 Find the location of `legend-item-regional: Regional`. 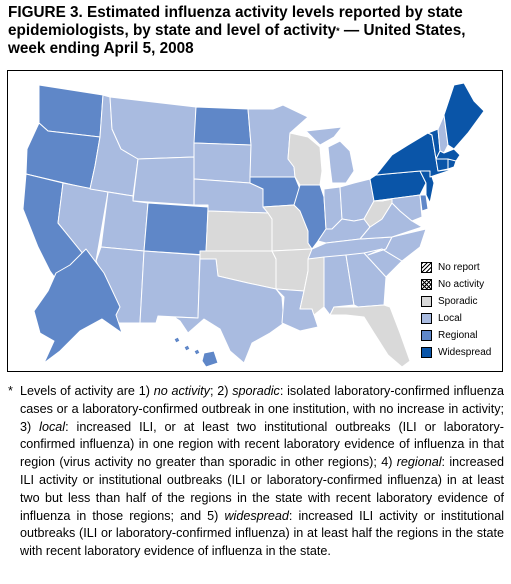

legend-item-regional: Regional is located at coordinates (449, 335).